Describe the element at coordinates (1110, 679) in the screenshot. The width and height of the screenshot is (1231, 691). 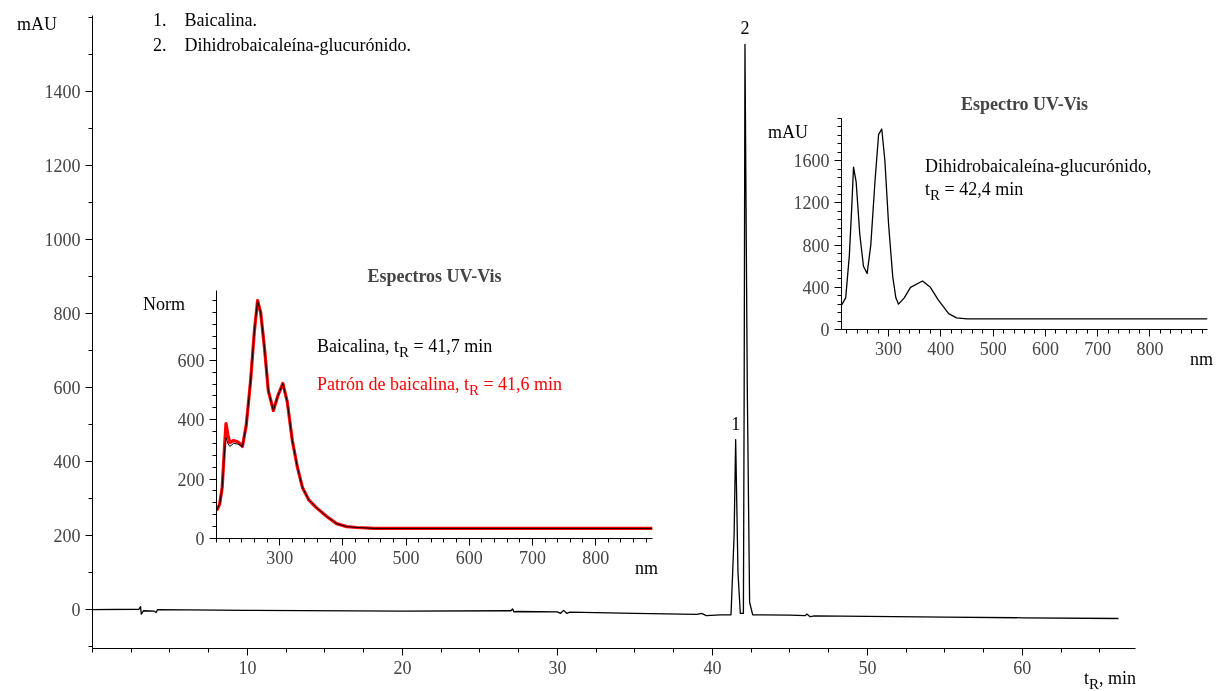
I see `x-axis-title: t$_{R}$, min` at that location.